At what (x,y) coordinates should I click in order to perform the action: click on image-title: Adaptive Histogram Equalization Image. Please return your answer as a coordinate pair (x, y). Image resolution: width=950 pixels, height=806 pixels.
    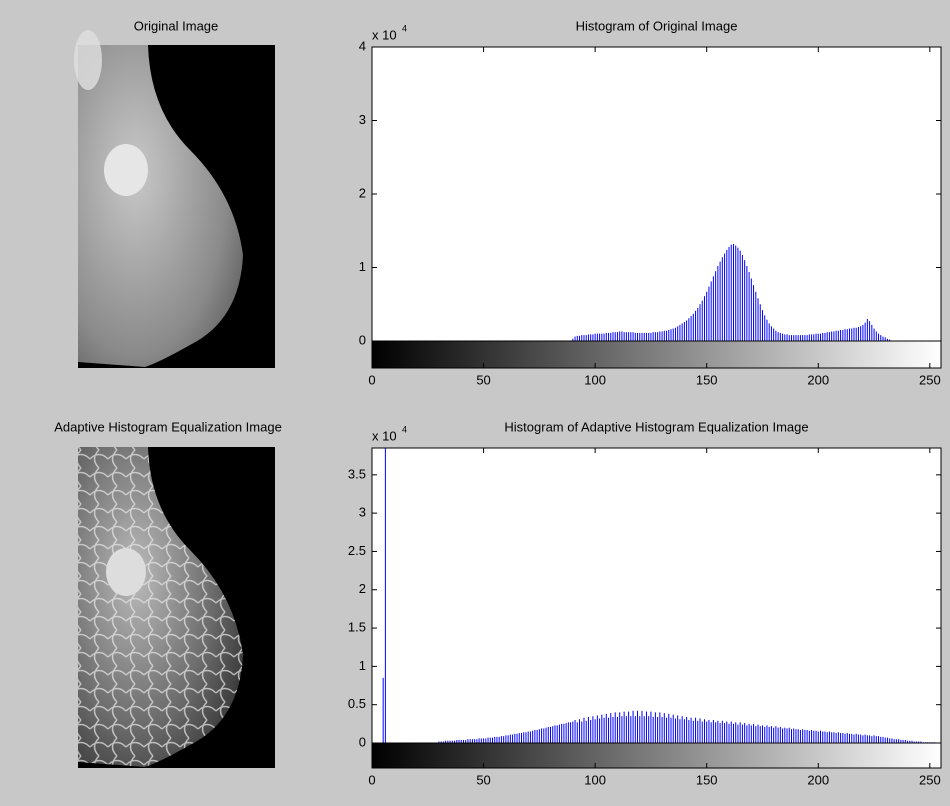
    Looking at the image, I should click on (168, 426).